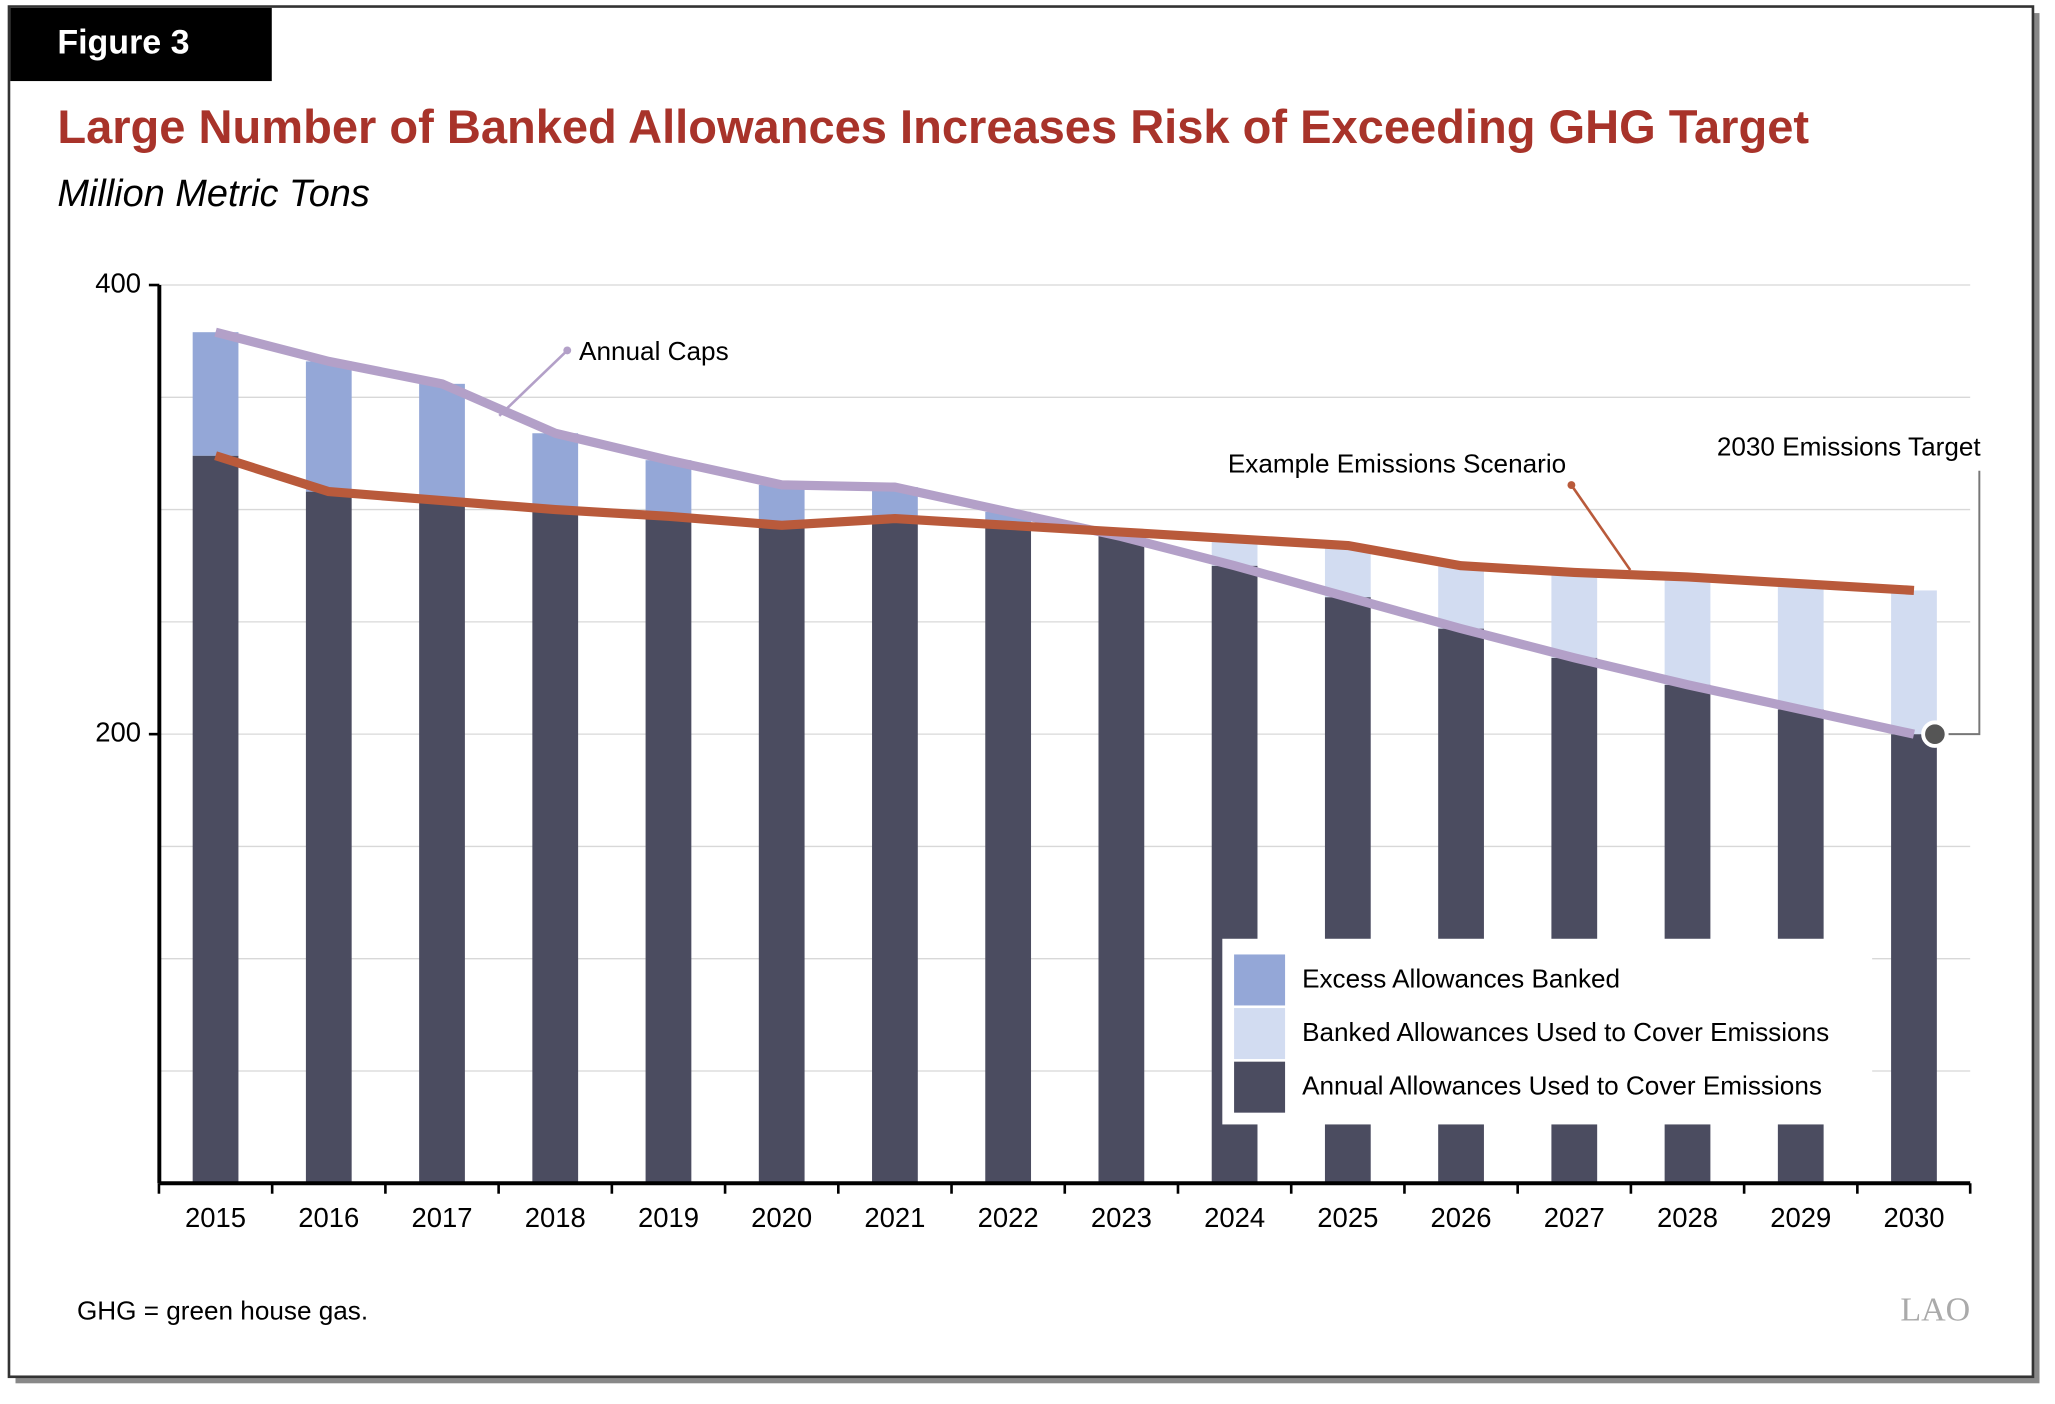 Image resolution: width=2055 pixels, height=1404 pixels. Describe the element at coordinates (118, 282) in the screenshot. I see `y-tick-label: 400` at that location.